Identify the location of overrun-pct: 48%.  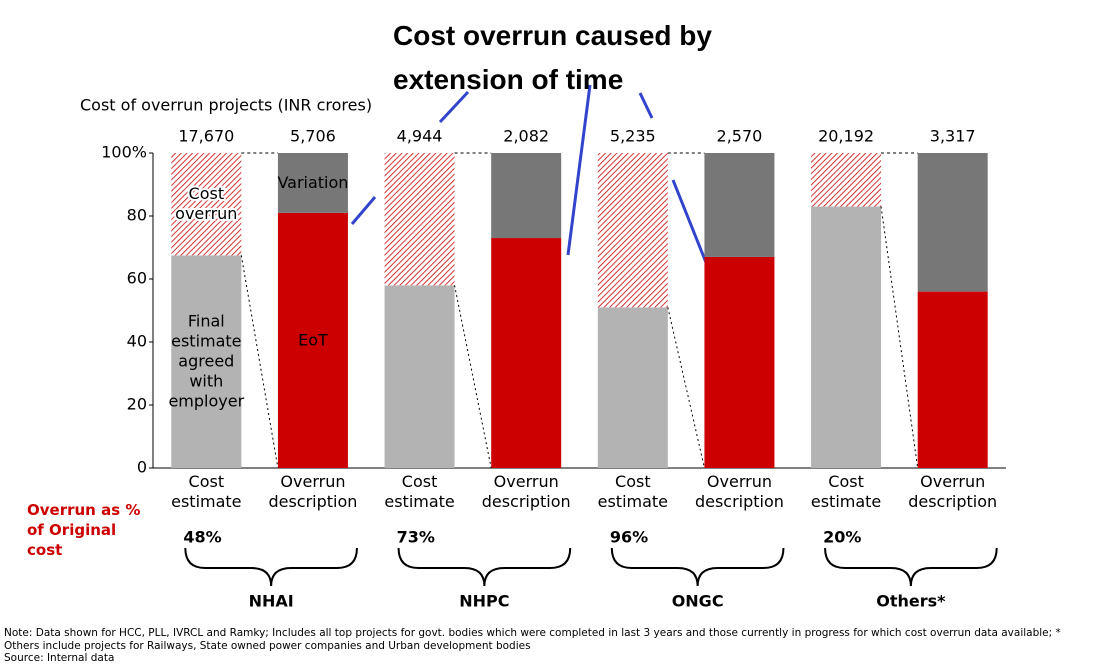
(202, 537).